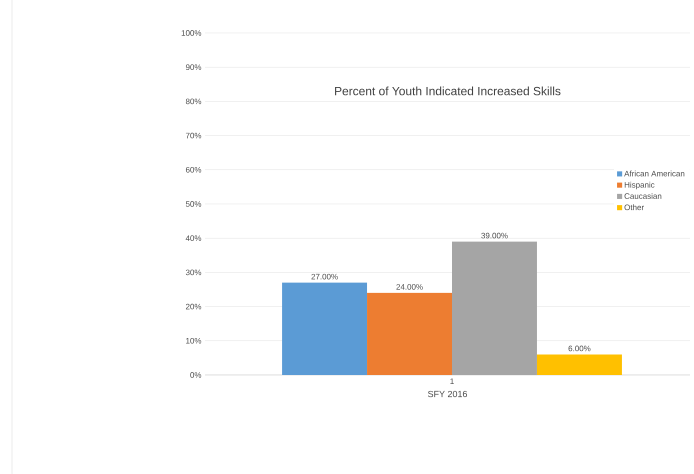  Describe the element at coordinates (448, 394) in the screenshot. I see `x-axis-title: SFY 2016` at that location.